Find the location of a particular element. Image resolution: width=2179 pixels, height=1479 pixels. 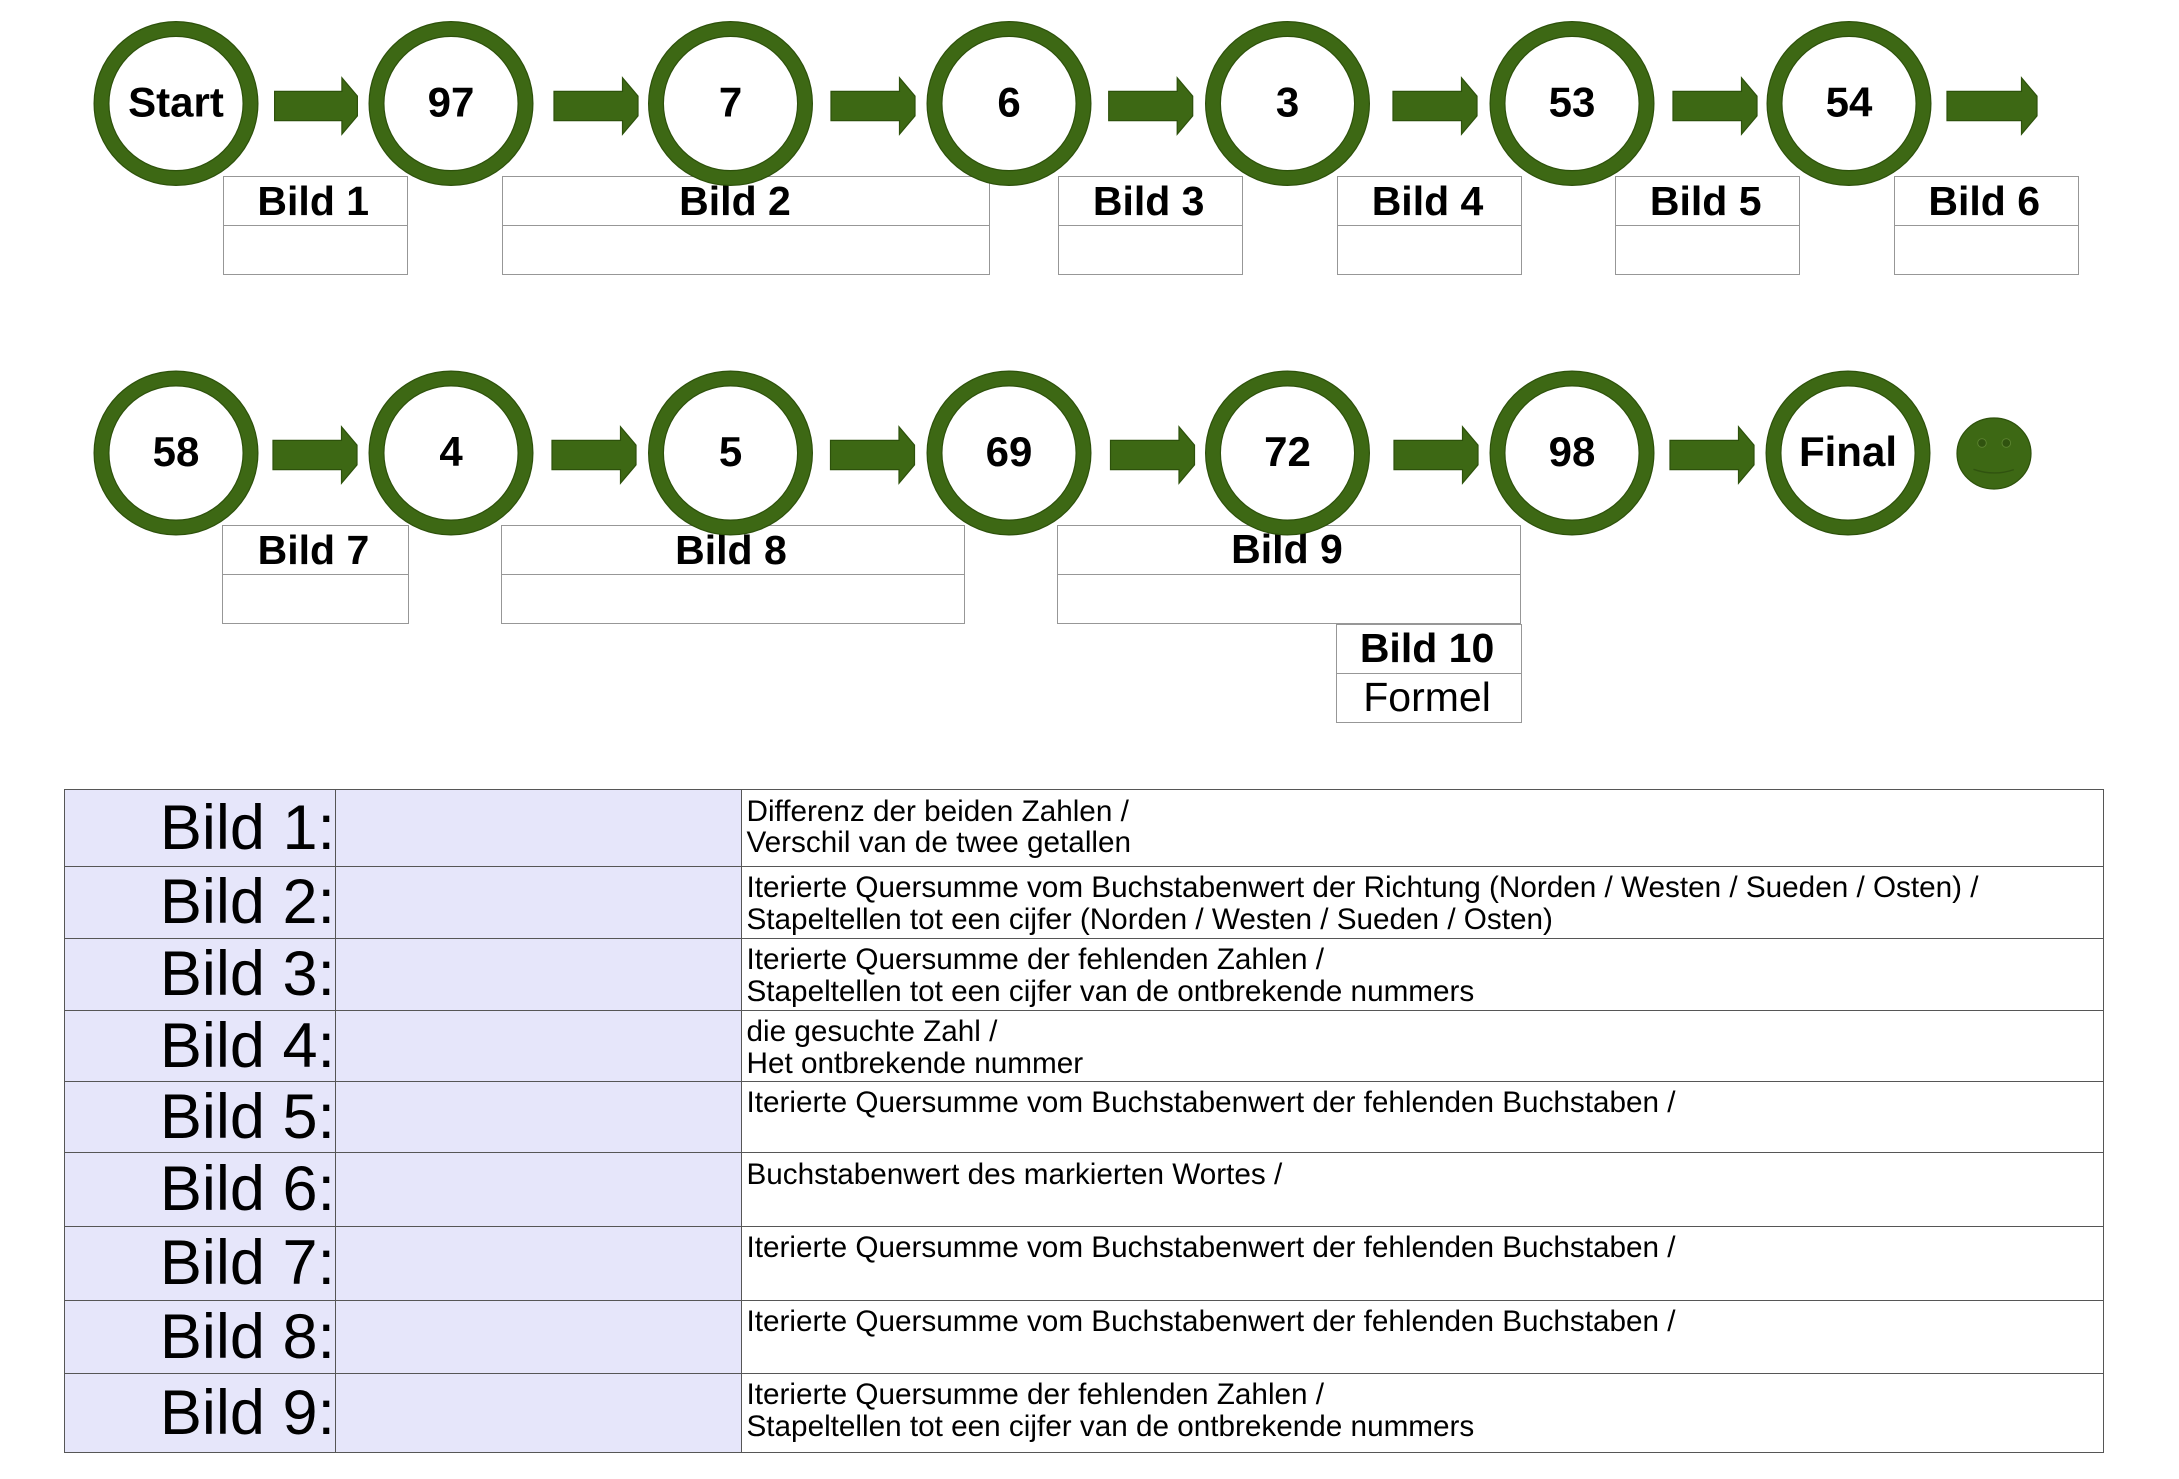

svg-text: 53 is located at coordinates (1572, 101).